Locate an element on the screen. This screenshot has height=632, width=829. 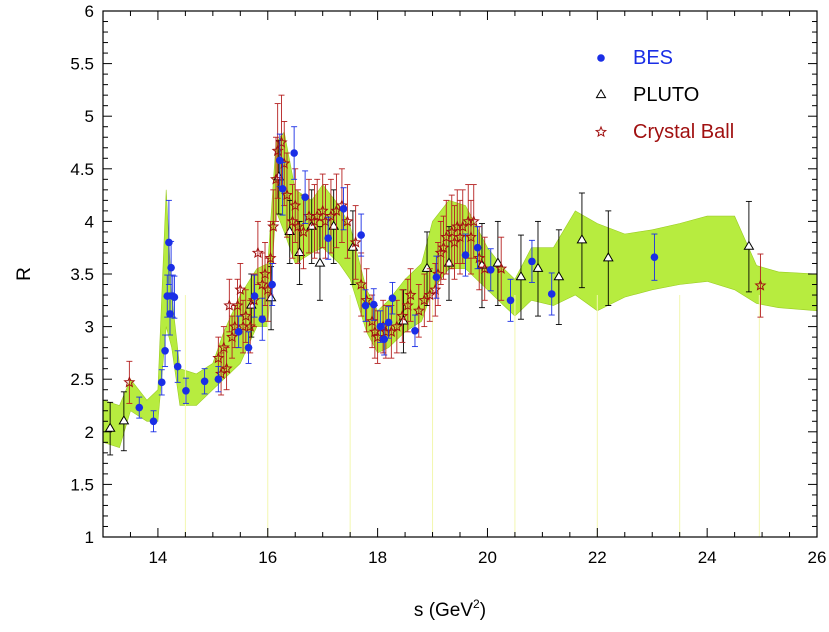
y-tick-label: 6 is located at coordinates (89, 11).